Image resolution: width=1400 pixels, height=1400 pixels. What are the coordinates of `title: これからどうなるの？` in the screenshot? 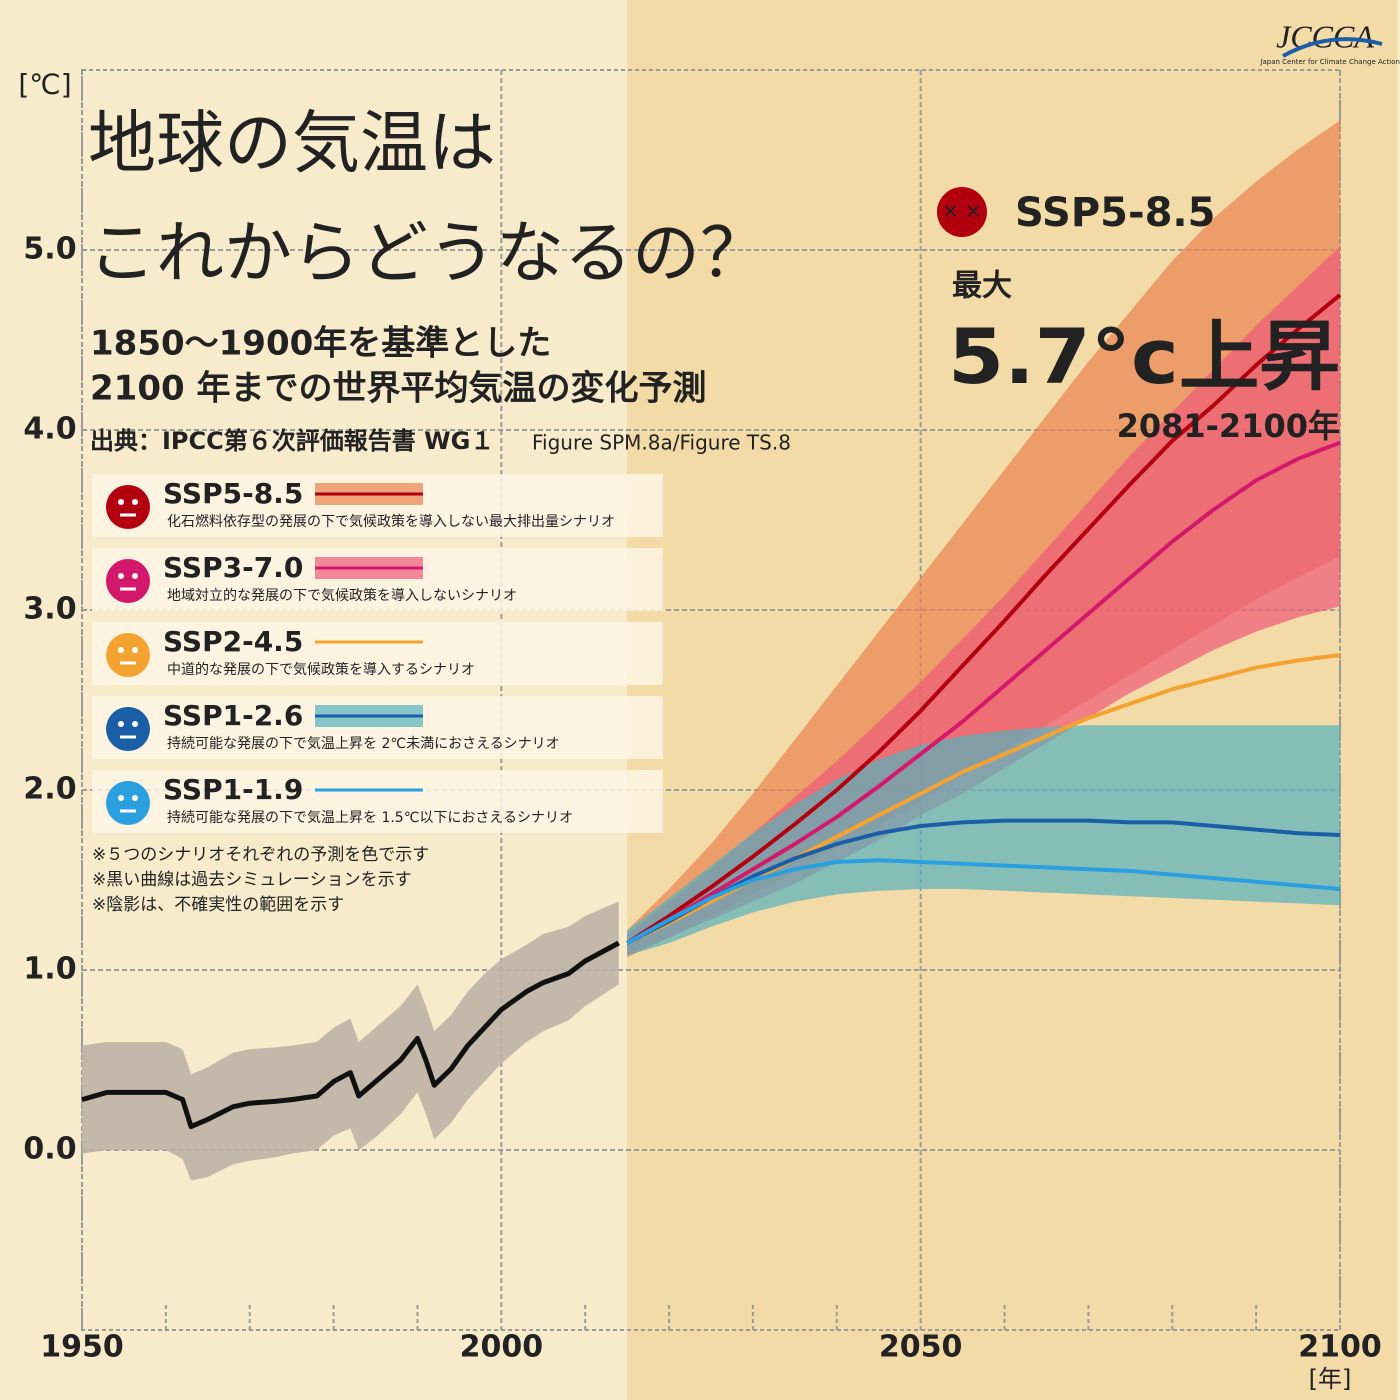 It's located at (428, 254).